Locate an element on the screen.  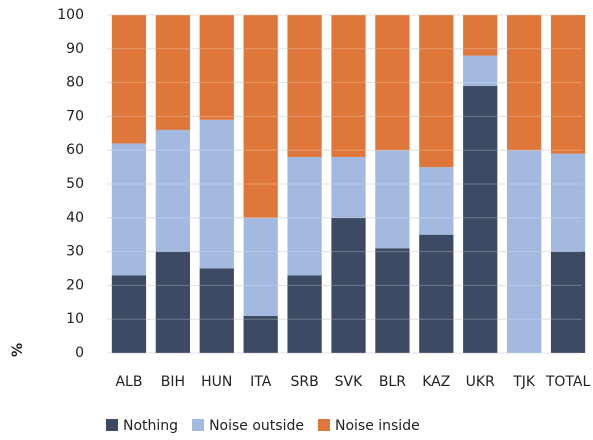
y-tick-label: 60 is located at coordinates (75, 150).